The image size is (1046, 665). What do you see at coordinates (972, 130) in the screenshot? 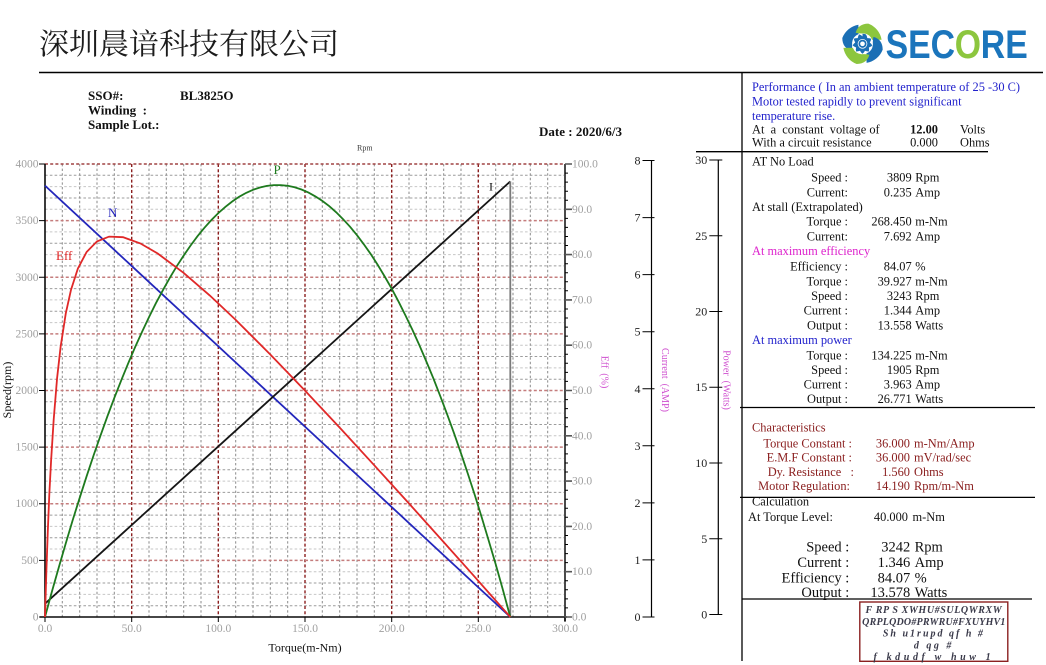
I see `svg-text: Volts` at bounding box center [972, 130].